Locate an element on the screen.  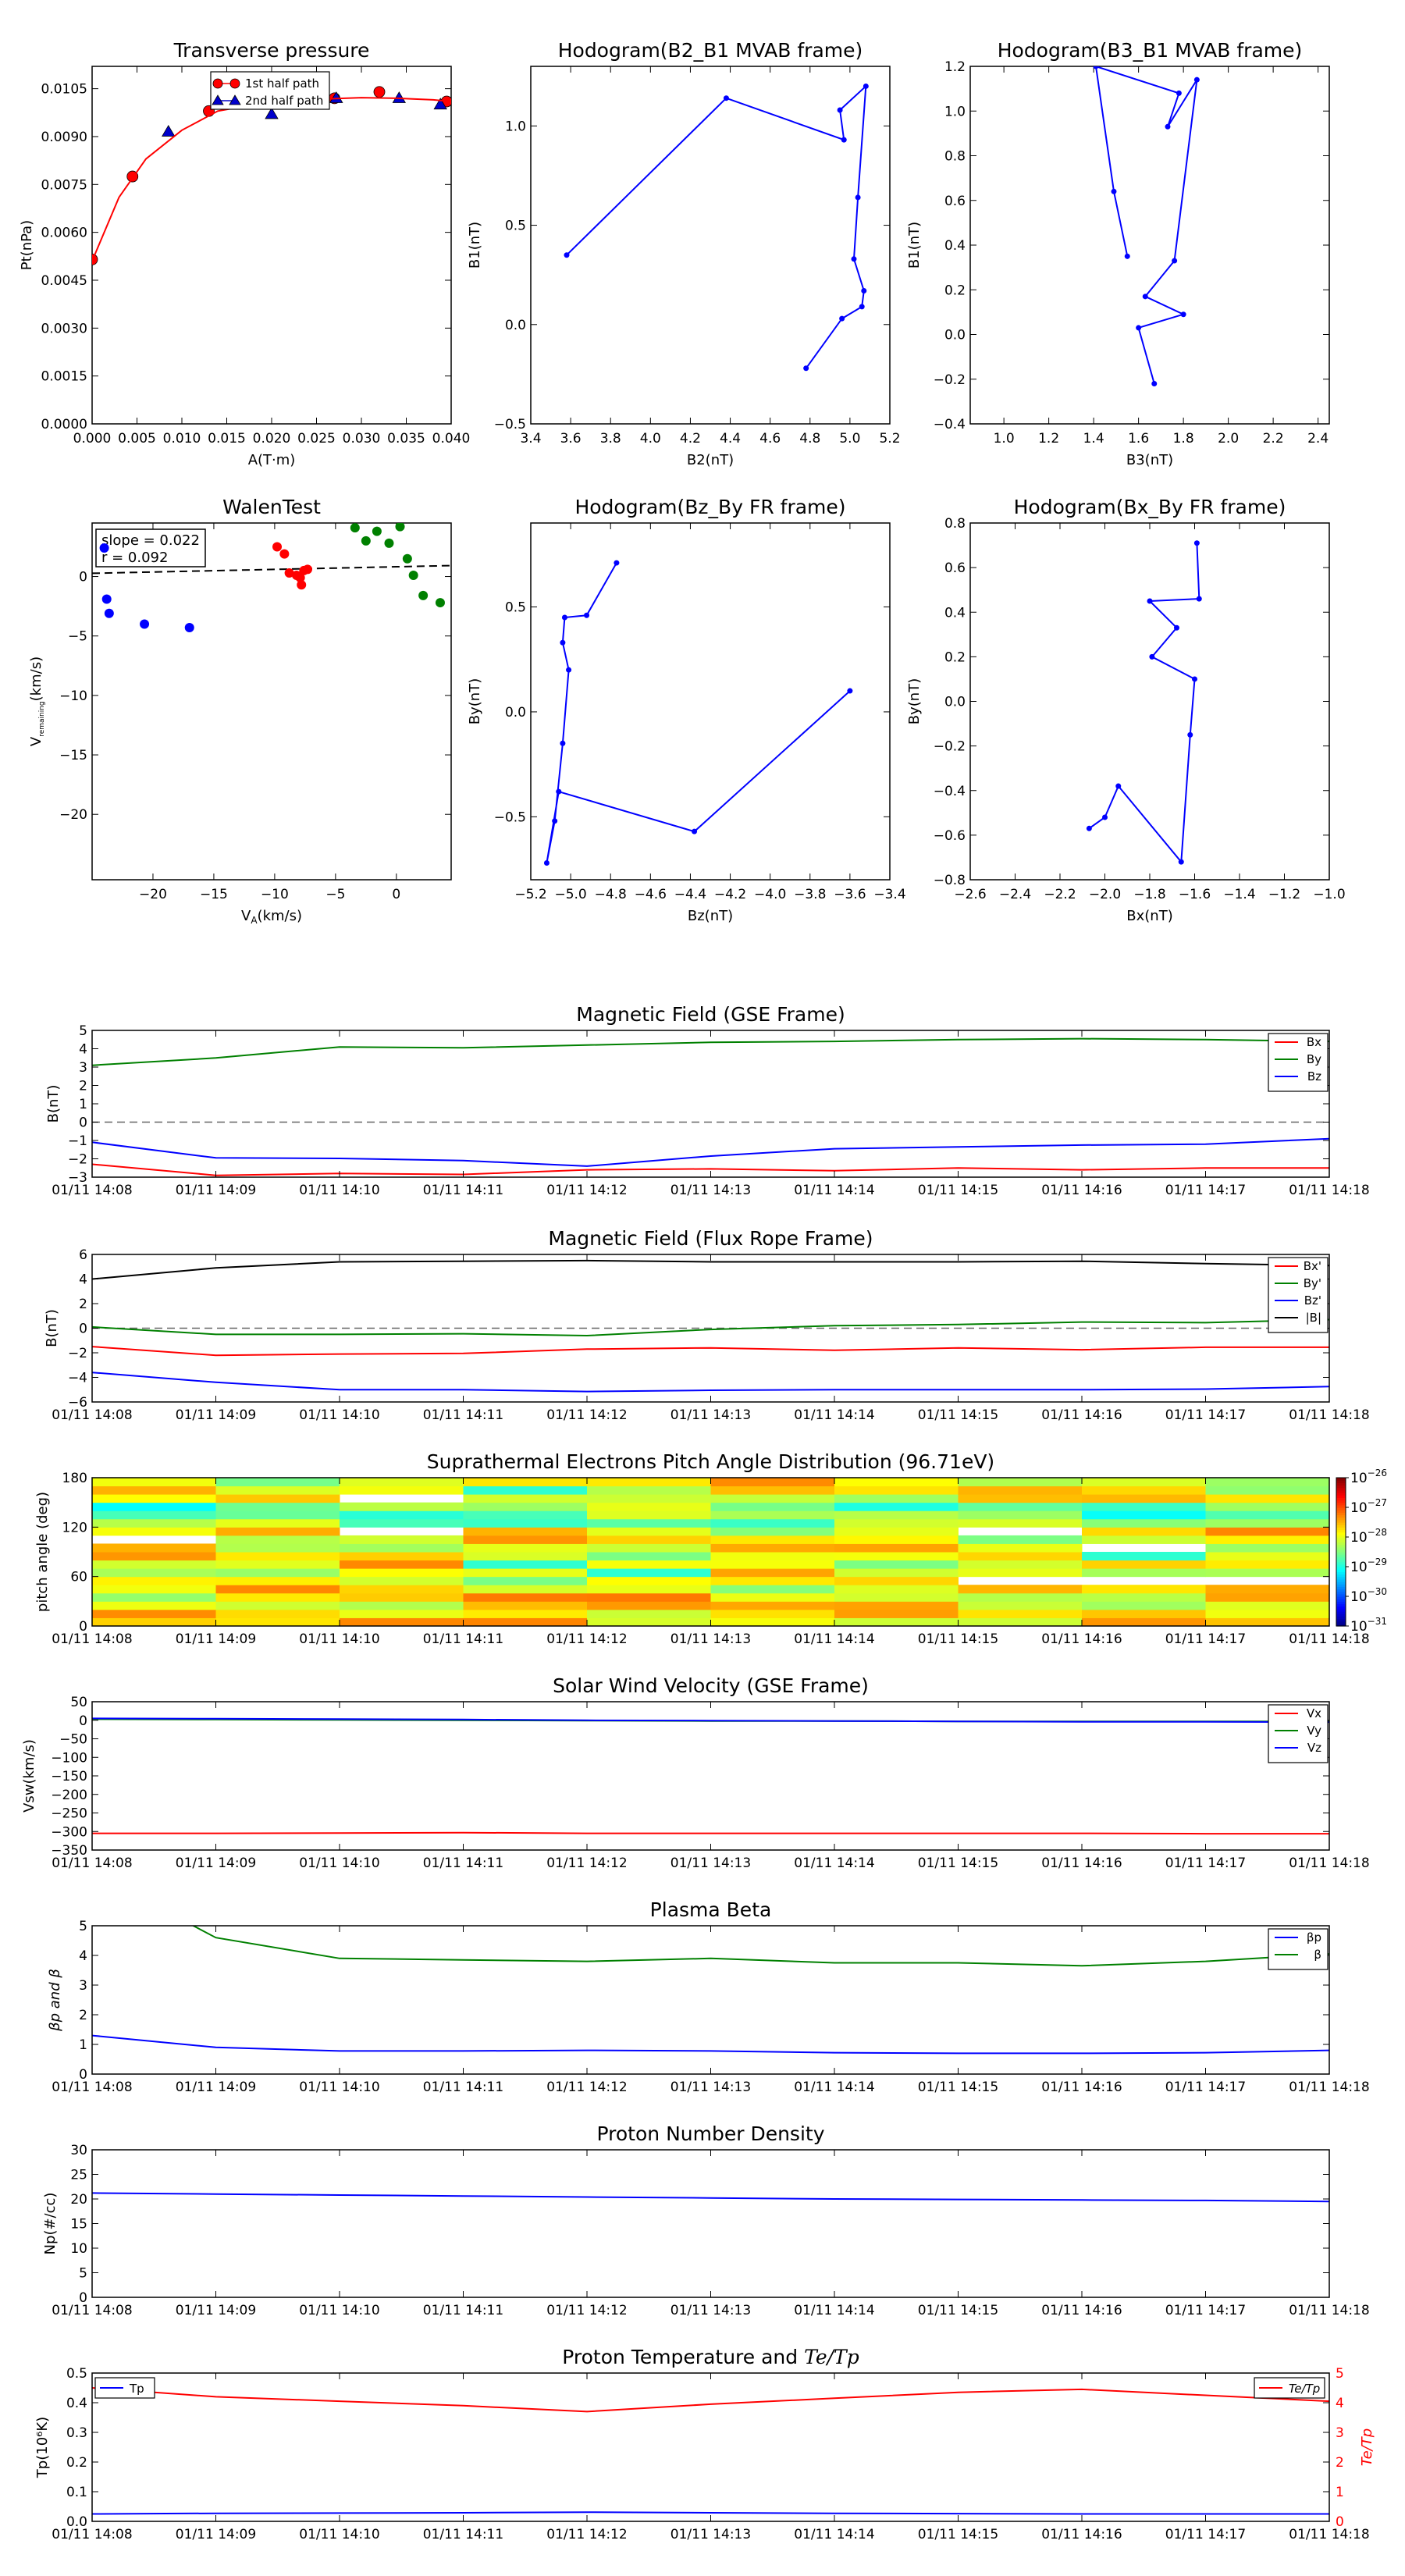
x-tick-label: 0.030 is located at coordinates (362, 439).